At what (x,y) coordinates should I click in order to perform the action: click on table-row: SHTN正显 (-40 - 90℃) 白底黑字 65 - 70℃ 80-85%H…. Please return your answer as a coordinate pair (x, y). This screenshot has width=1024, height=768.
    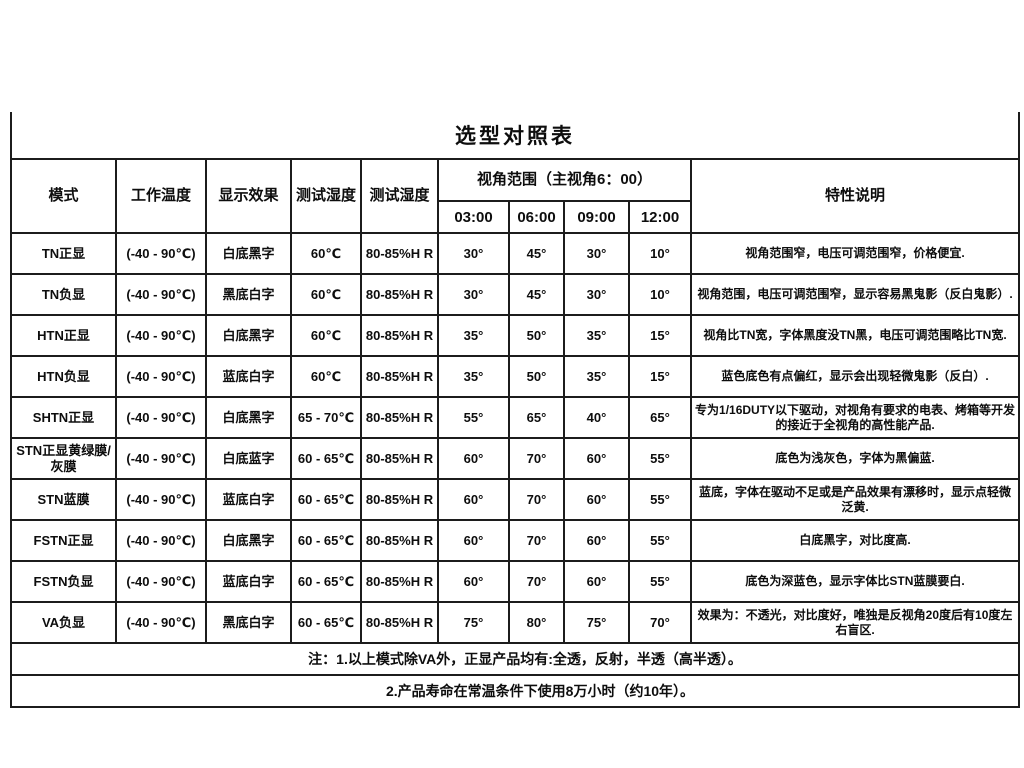
    Looking at the image, I should click on (515, 417).